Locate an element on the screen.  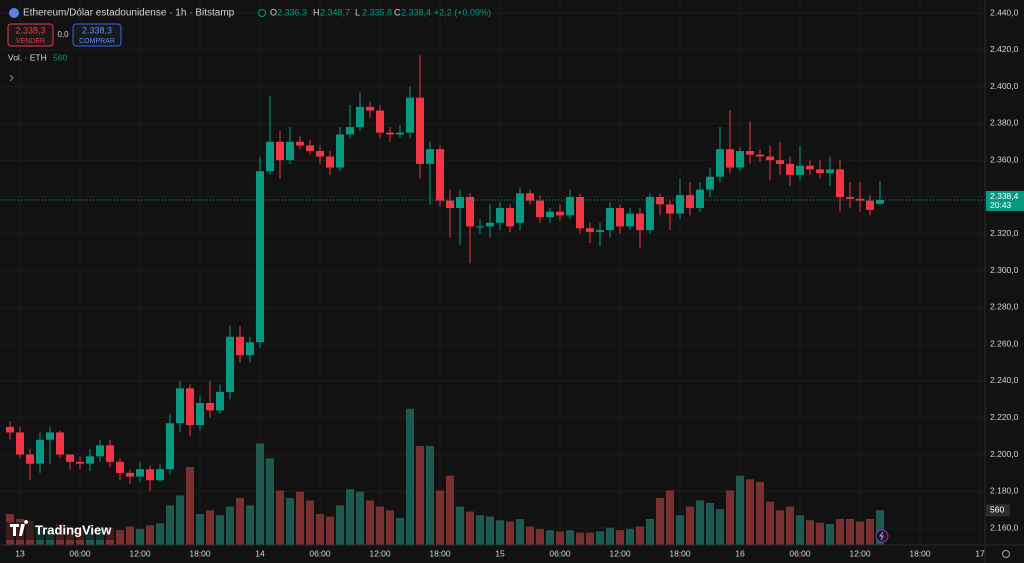
logo: TradingView is located at coordinates (61, 530).